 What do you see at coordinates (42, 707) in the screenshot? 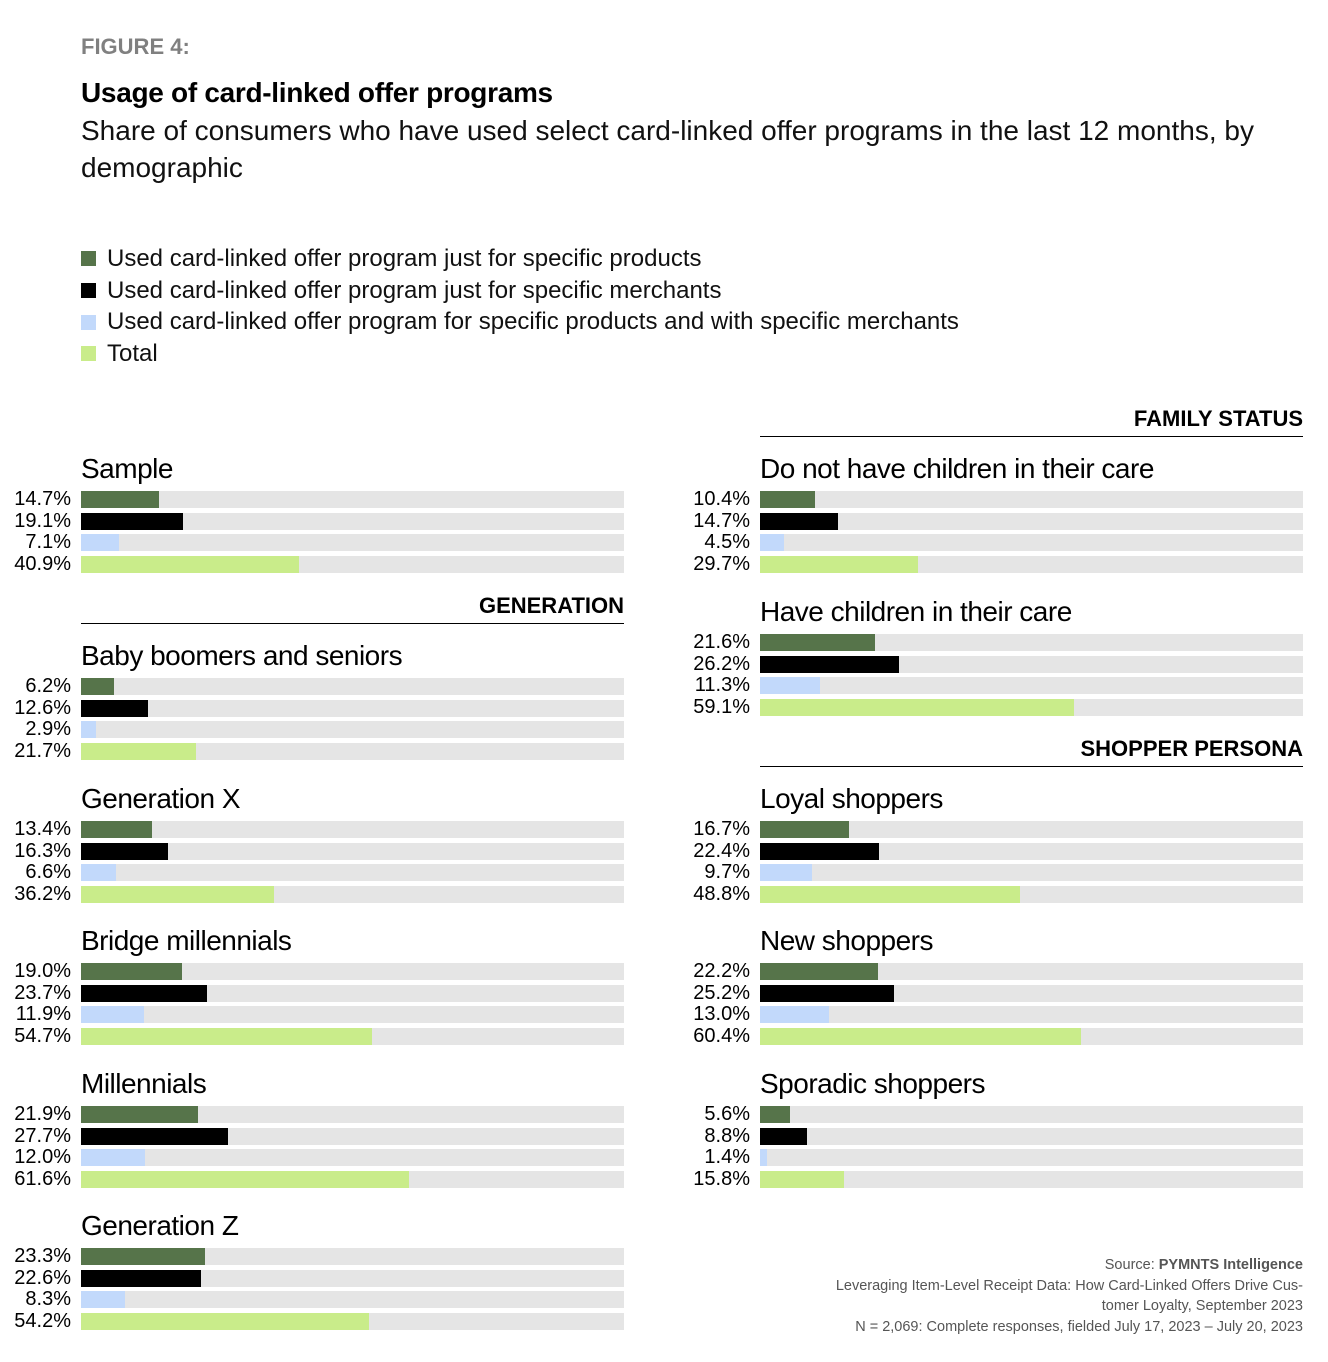
I see `data-label: 12.6%` at bounding box center [42, 707].